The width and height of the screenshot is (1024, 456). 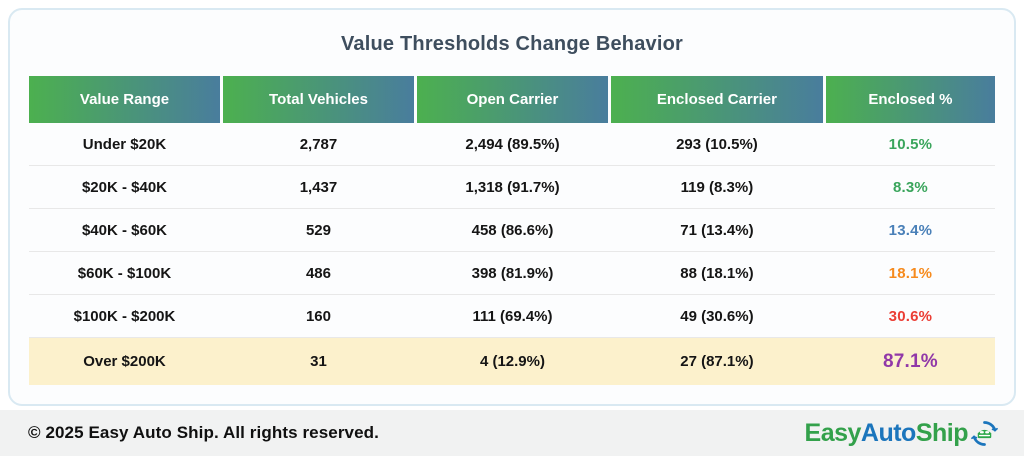 What do you see at coordinates (124, 361) in the screenshot?
I see `cell-value-range: Over $200K` at bounding box center [124, 361].